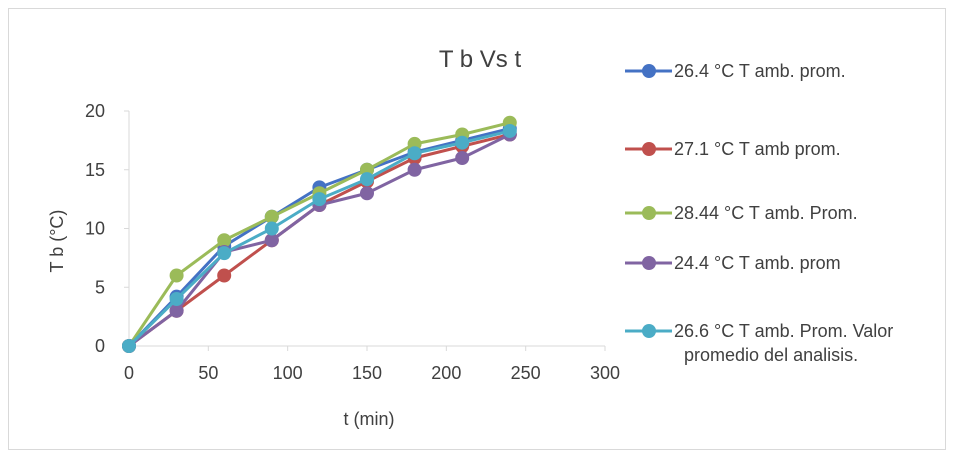 This screenshot has height=458, width=956. What do you see at coordinates (95, 111) in the screenshot?
I see `y-tick-label: 20` at bounding box center [95, 111].